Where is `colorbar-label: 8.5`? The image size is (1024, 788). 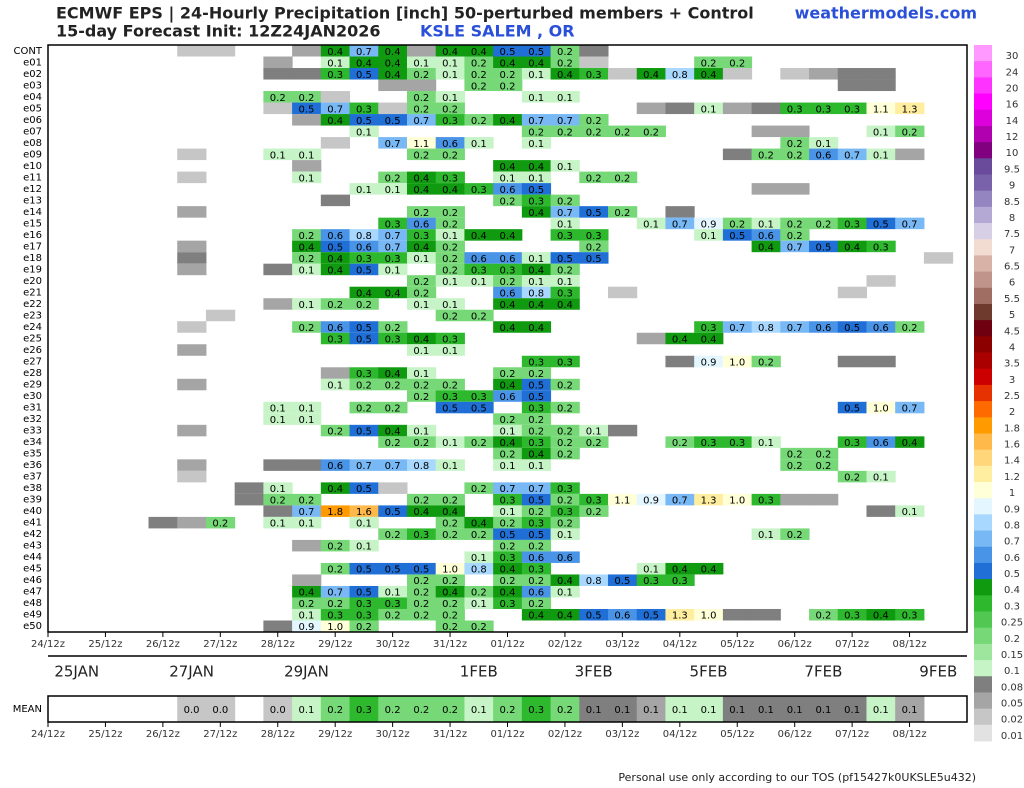
colorbar-label: 8.5 is located at coordinates (1012, 202).